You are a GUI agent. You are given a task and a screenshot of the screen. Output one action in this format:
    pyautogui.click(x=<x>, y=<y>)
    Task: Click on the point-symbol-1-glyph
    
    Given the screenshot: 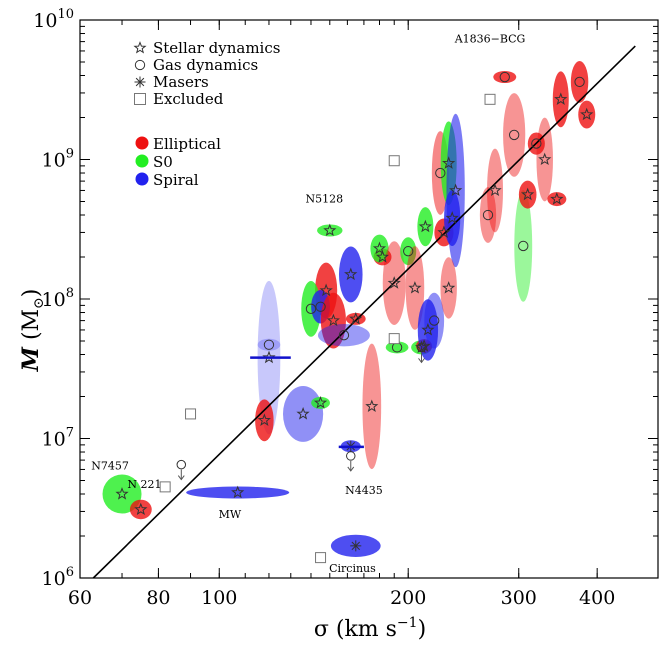 What is the action you would take?
    pyautogui.click(x=141, y=509)
    